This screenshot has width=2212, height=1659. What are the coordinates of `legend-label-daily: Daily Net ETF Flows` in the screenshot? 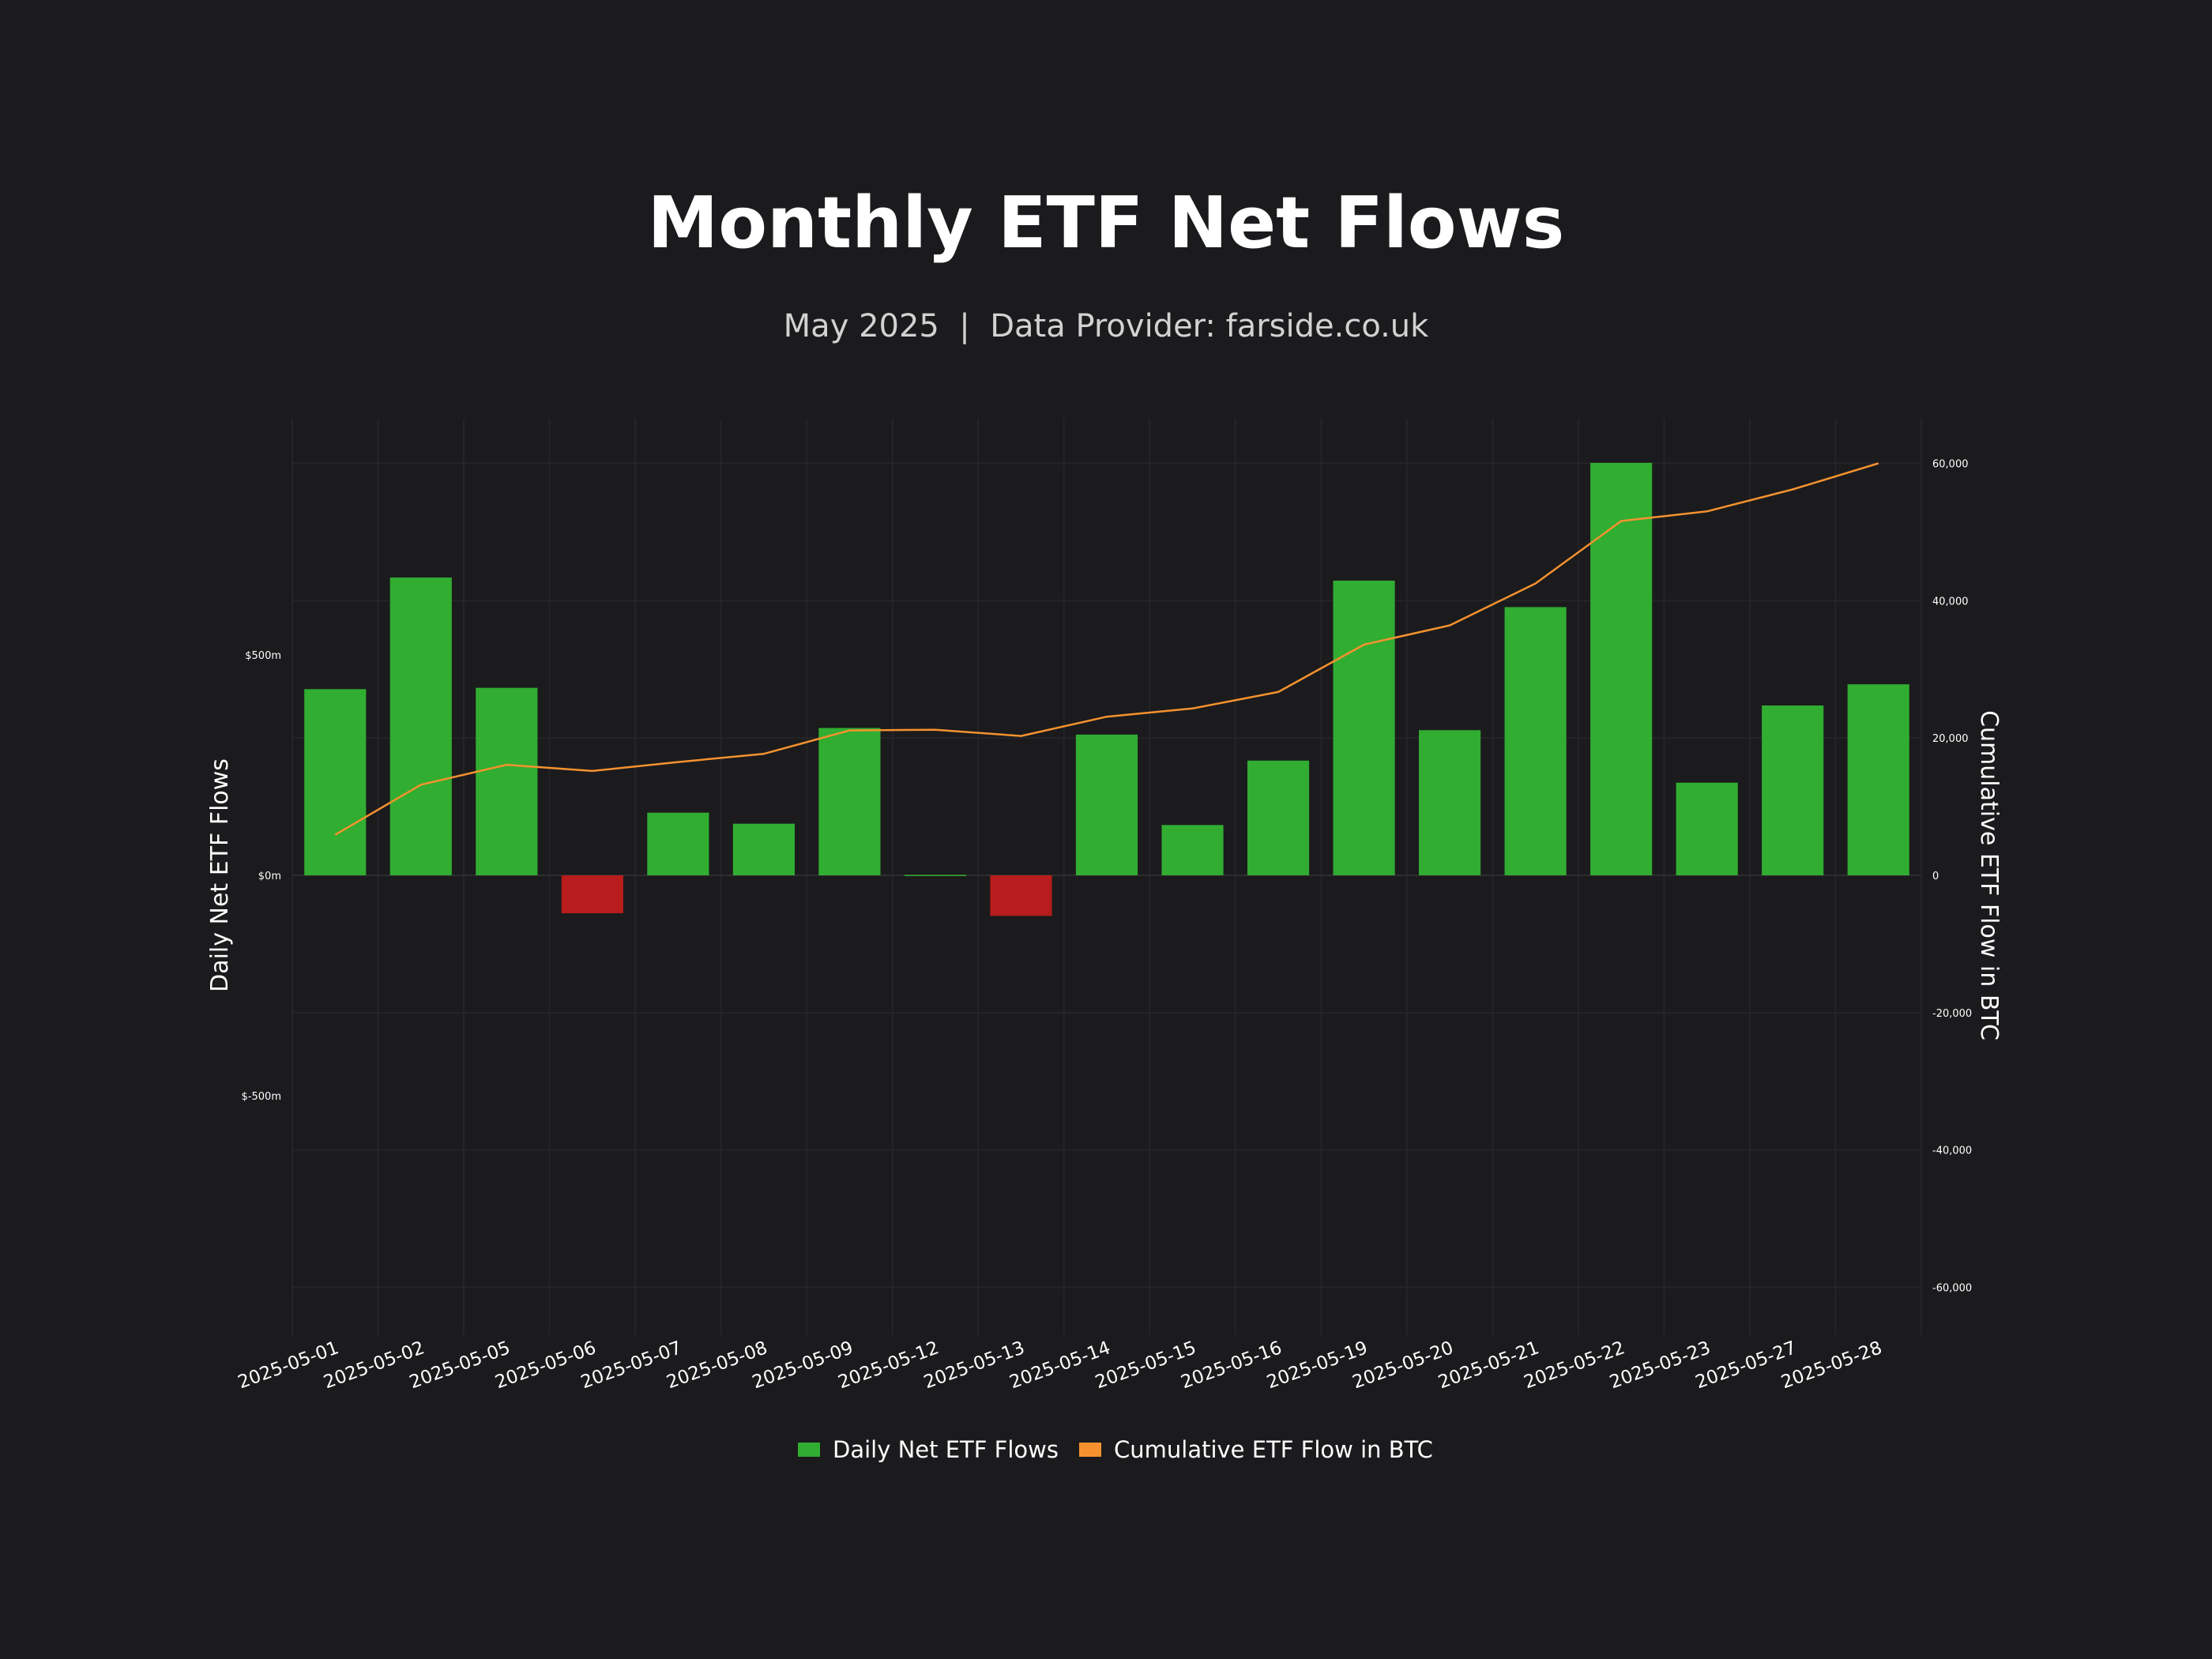 It's located at (946, 1450).